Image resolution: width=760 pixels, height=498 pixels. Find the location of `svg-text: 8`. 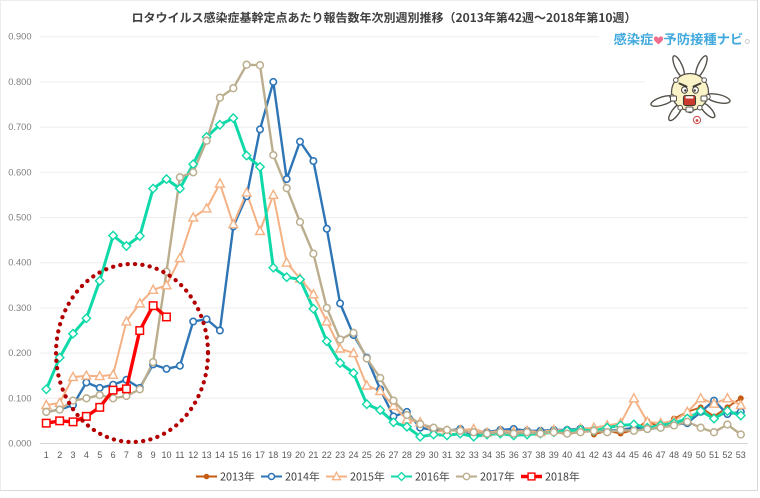

svg-text: 8 is located at coordinates (139, 455).